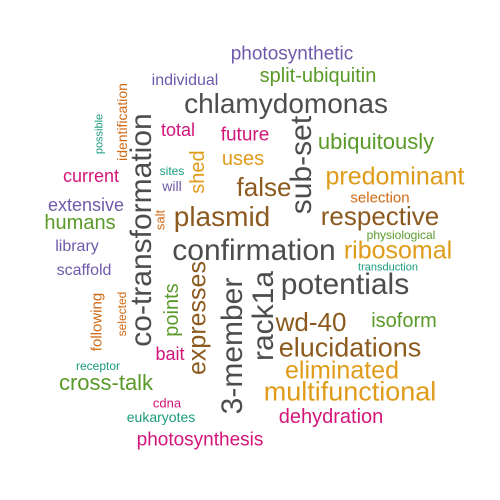 Image resolution: width=500 pixels, height=500 pixels. What do you see at coordinates (99, 134) in the screenshot?
I see `word-possible: possible` at bounding box center [99, 134].